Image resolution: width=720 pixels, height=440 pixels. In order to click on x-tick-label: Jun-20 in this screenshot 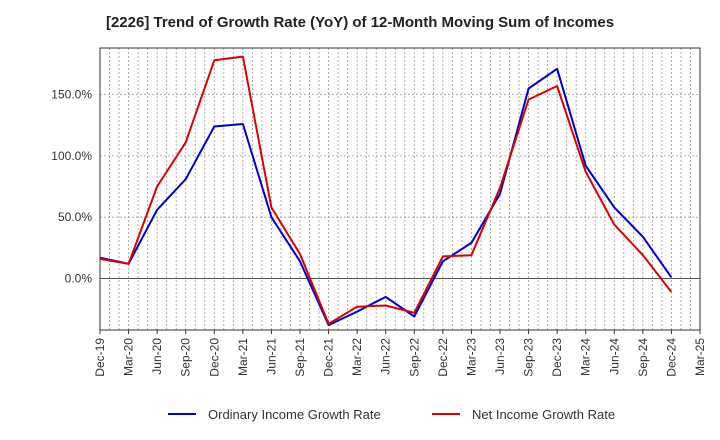, I will do `click(157, 356)`.